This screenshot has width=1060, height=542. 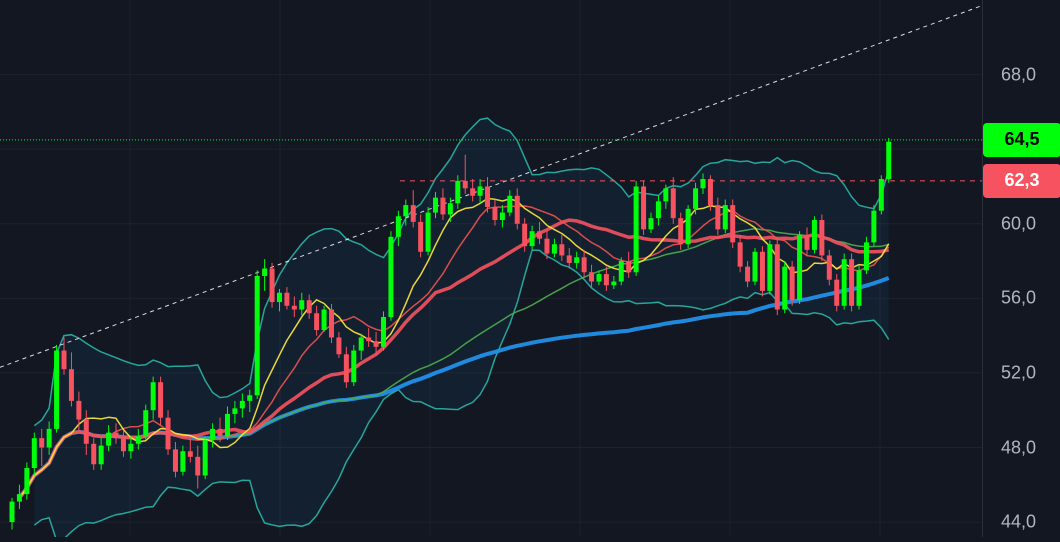 What do you see at coordinates (1019, 223) in the screenshot?
I see `price-tick-label: 60,0` at bounding box center [1019, 223].